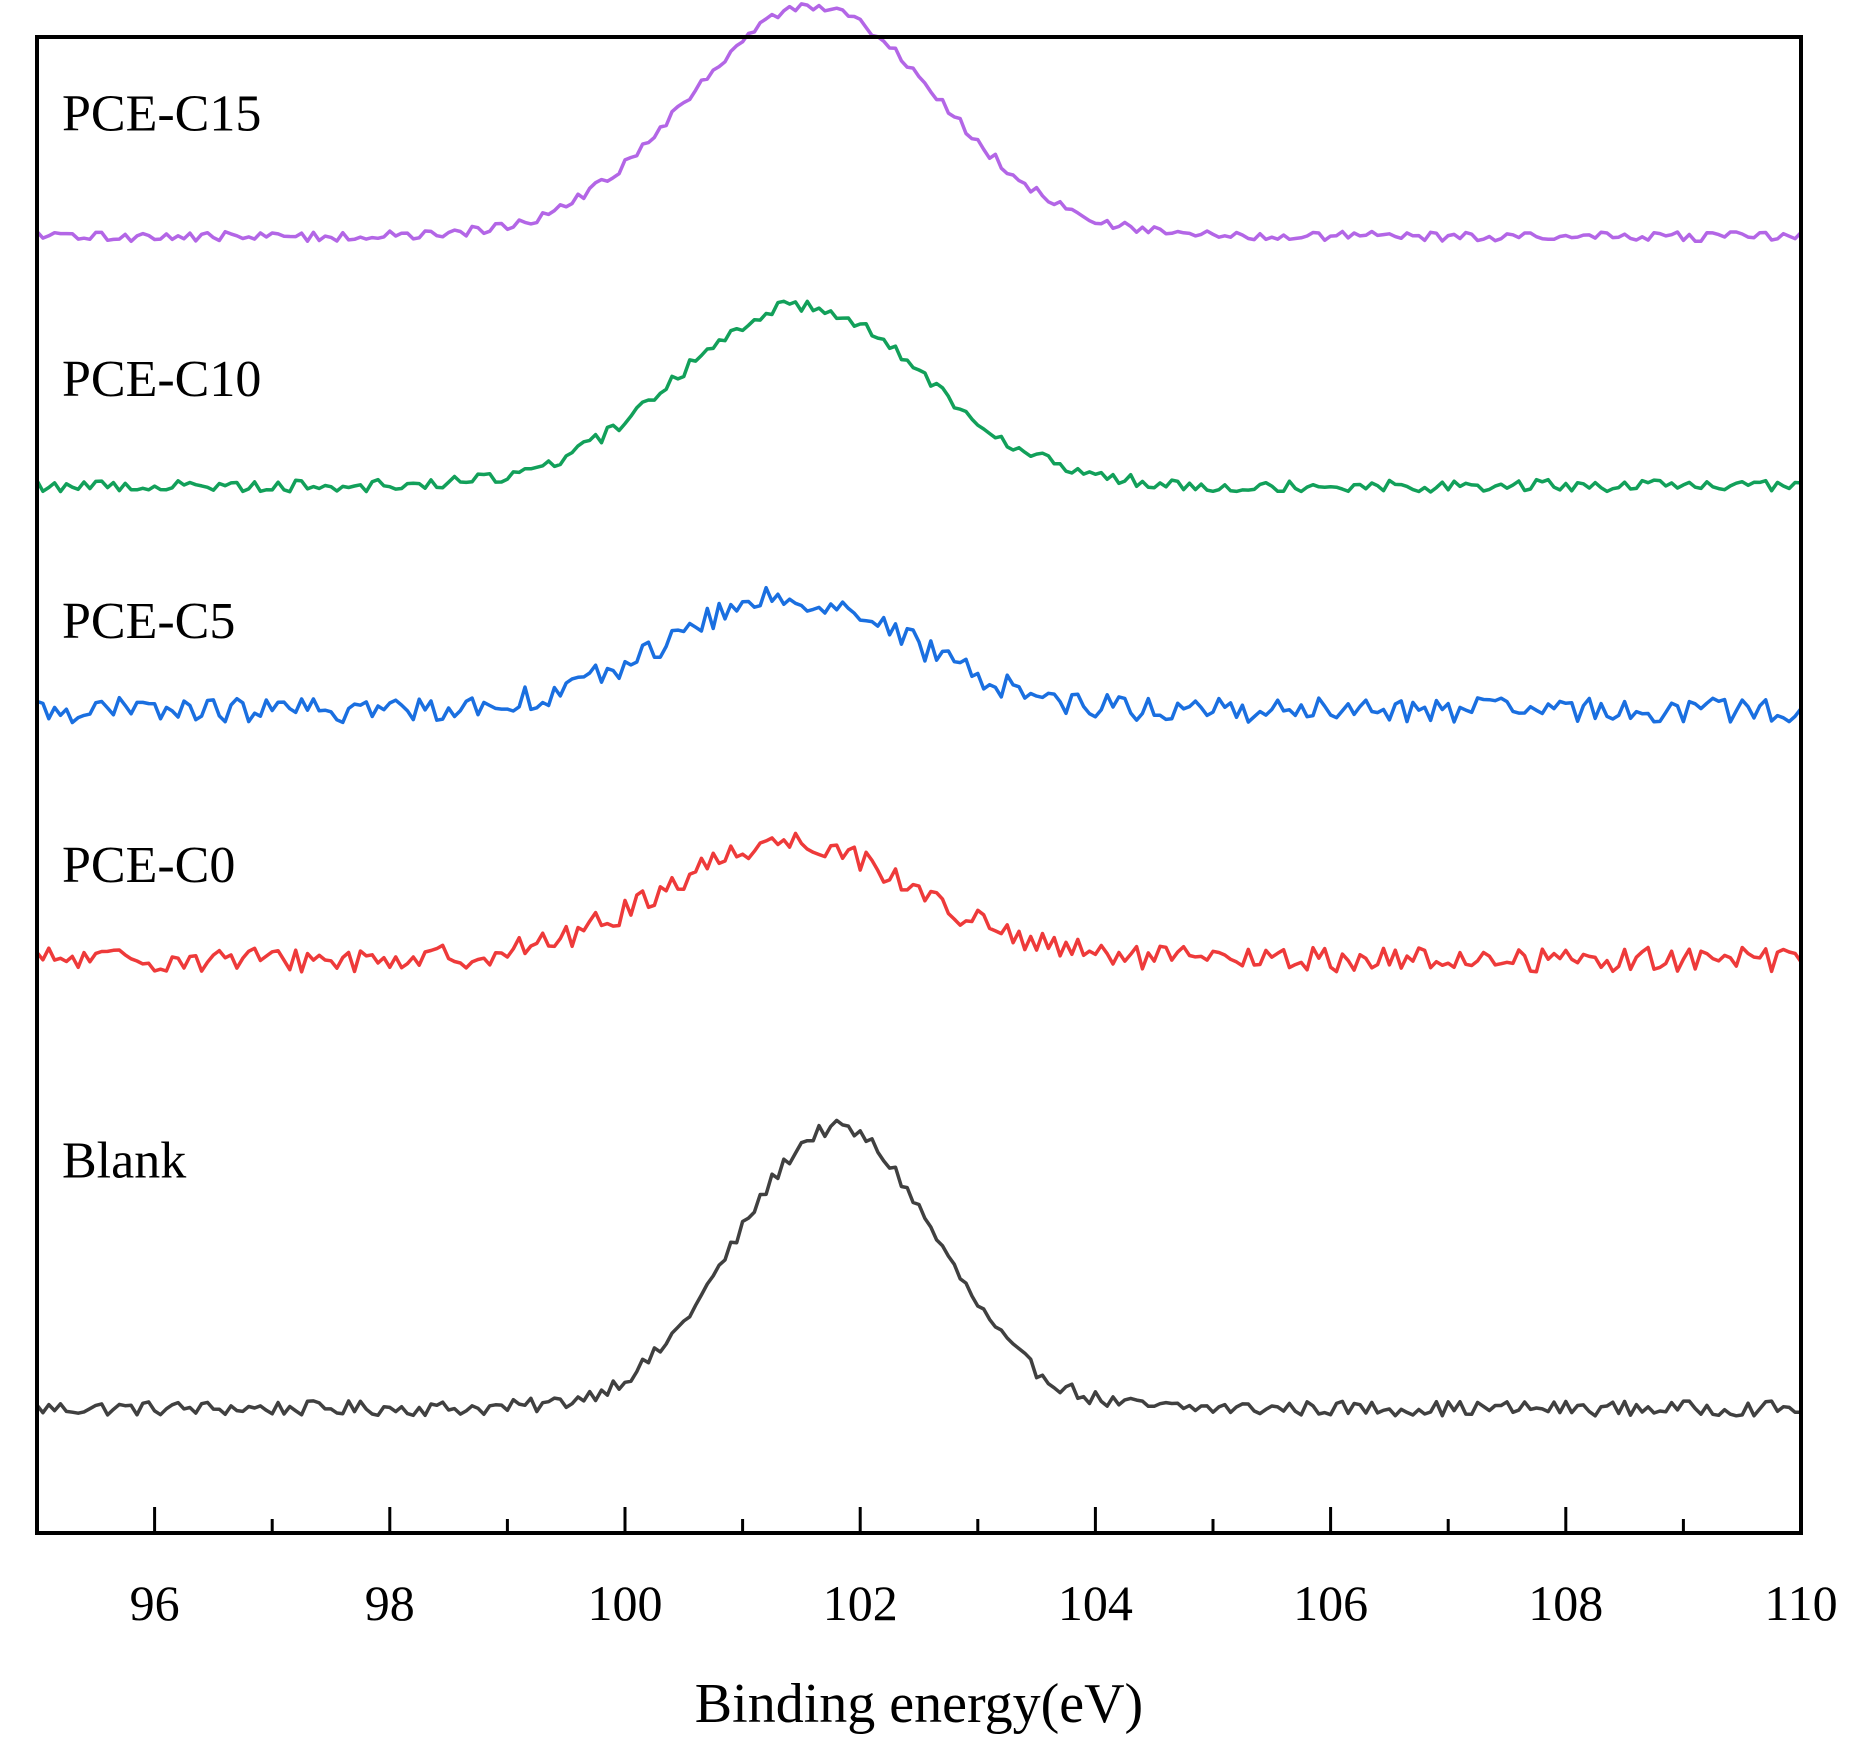 The image size is (1850, 1746). What do you see at coordinates (919, 1704) in the screenshot?
I see `x-axis-title: Binding energy(eV)` at bounding box center [919, 1704].